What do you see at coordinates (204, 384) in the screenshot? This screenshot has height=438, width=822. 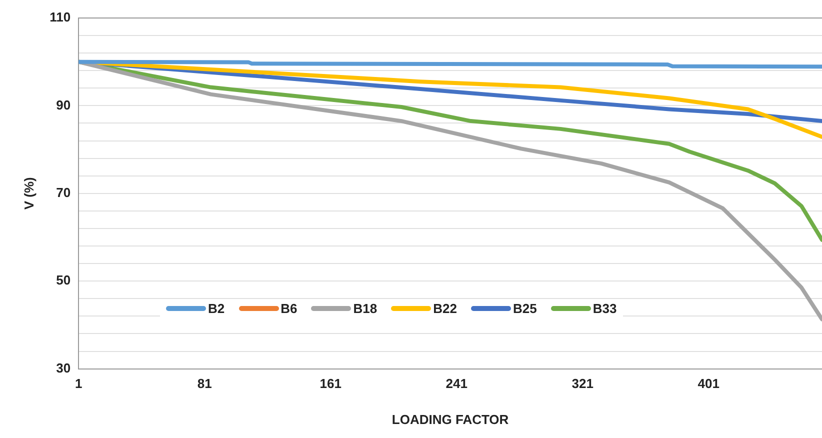 I see `x-tick-label: 81` at bounding box center [204, 384].